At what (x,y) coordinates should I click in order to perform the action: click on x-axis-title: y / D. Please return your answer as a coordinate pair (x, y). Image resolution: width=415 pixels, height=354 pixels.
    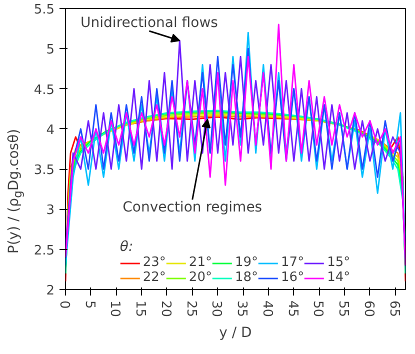
    Looking at the image, I should click on (235, 333).